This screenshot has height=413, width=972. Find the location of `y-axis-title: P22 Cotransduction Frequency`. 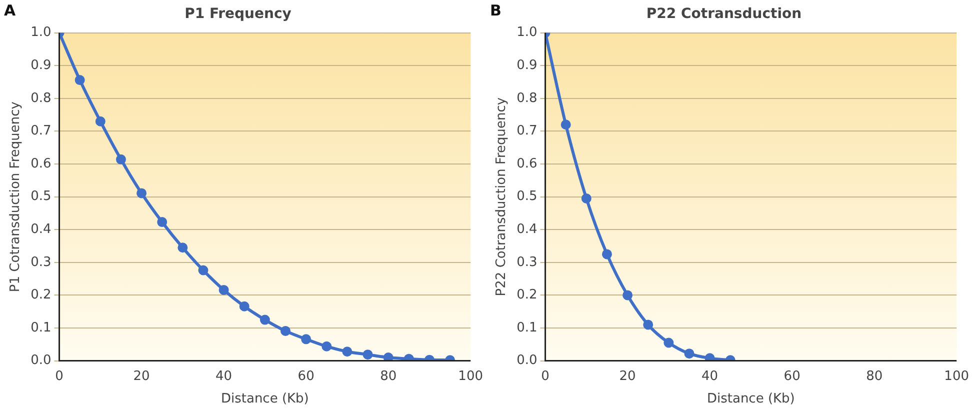

y-axis-title: P22 Cotransduction Frequency is located at coordinates (502, 196).